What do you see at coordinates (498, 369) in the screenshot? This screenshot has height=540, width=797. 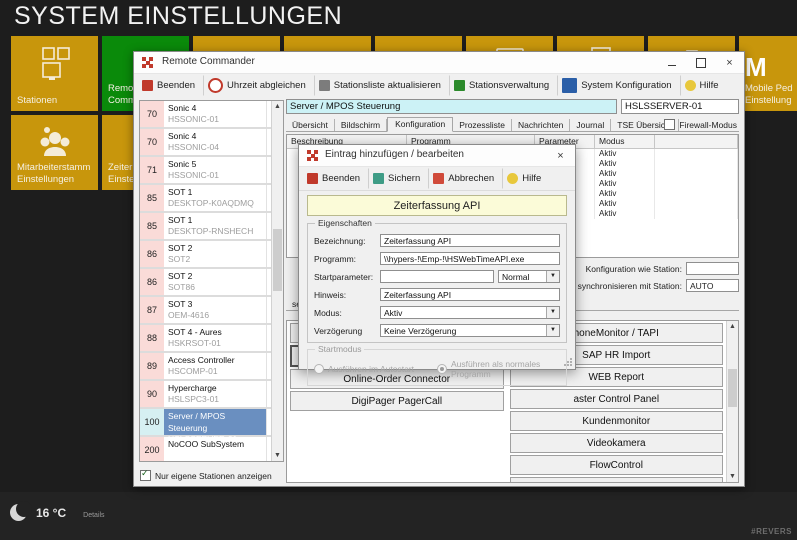 I see `radio-normal-program: Ausführen als normales Programm` at bounding box center [498, 369].